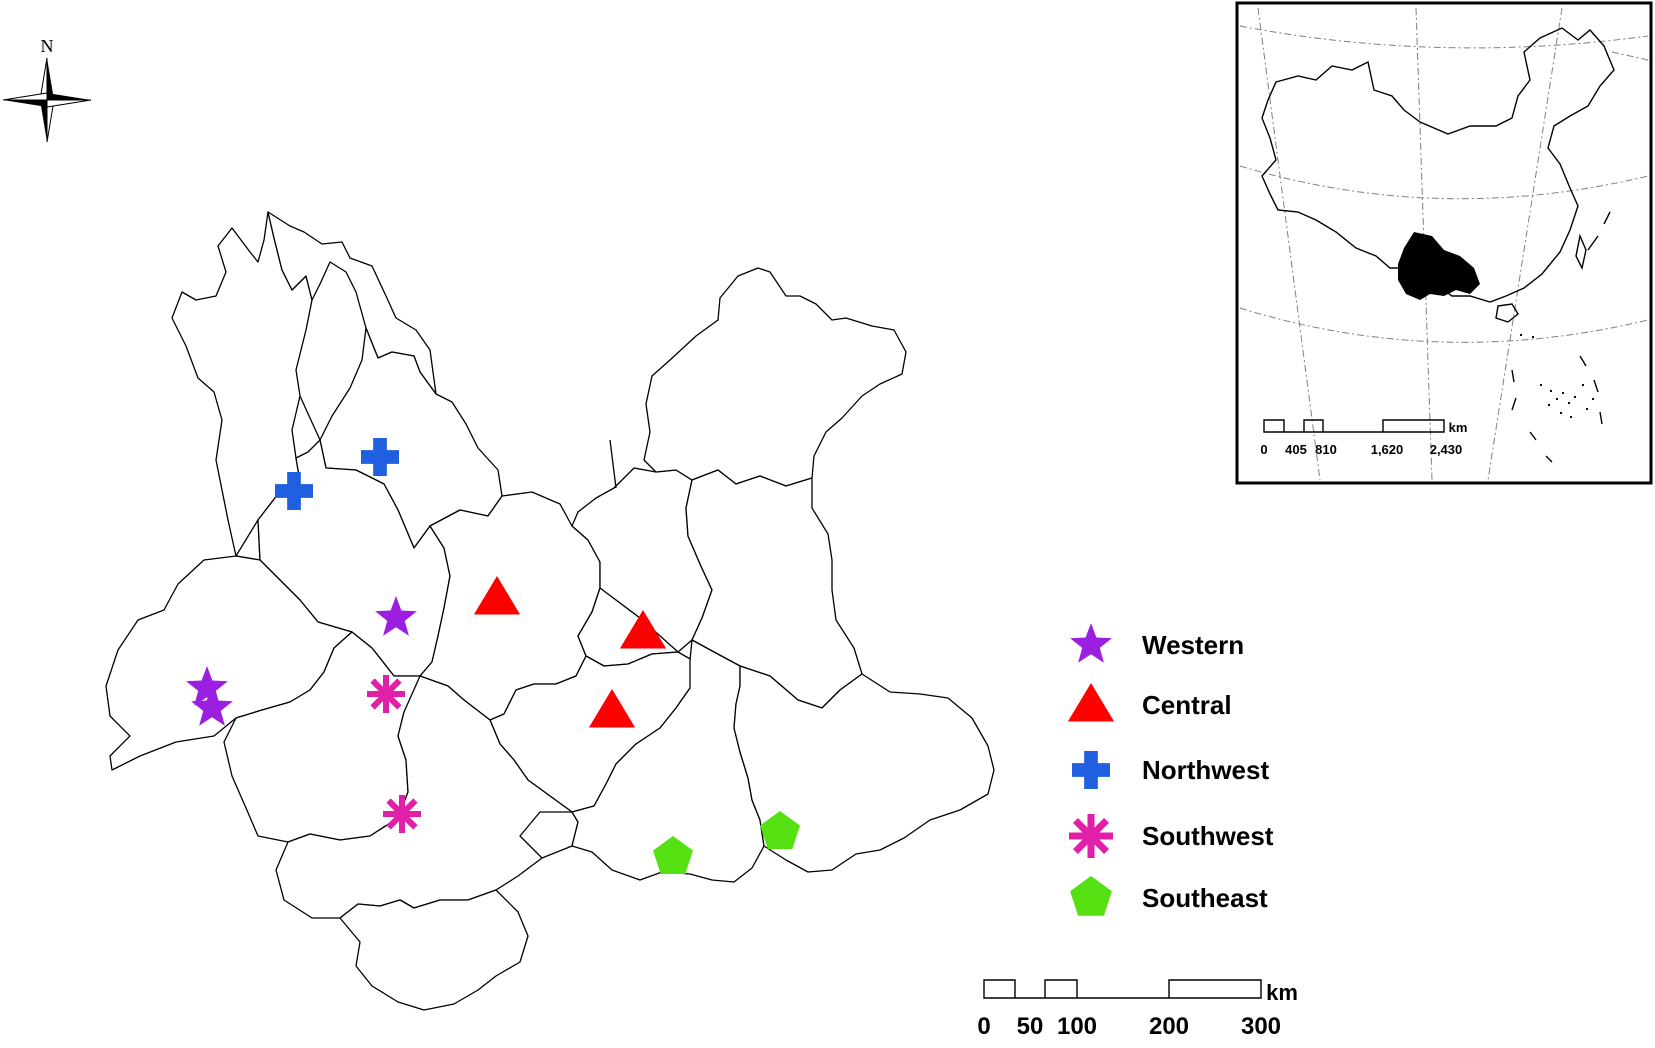  What do you see at coordinates (1187, 705) in the screenshot?
I see `legend-label-central: Central` at bounding box center [1187, 705].